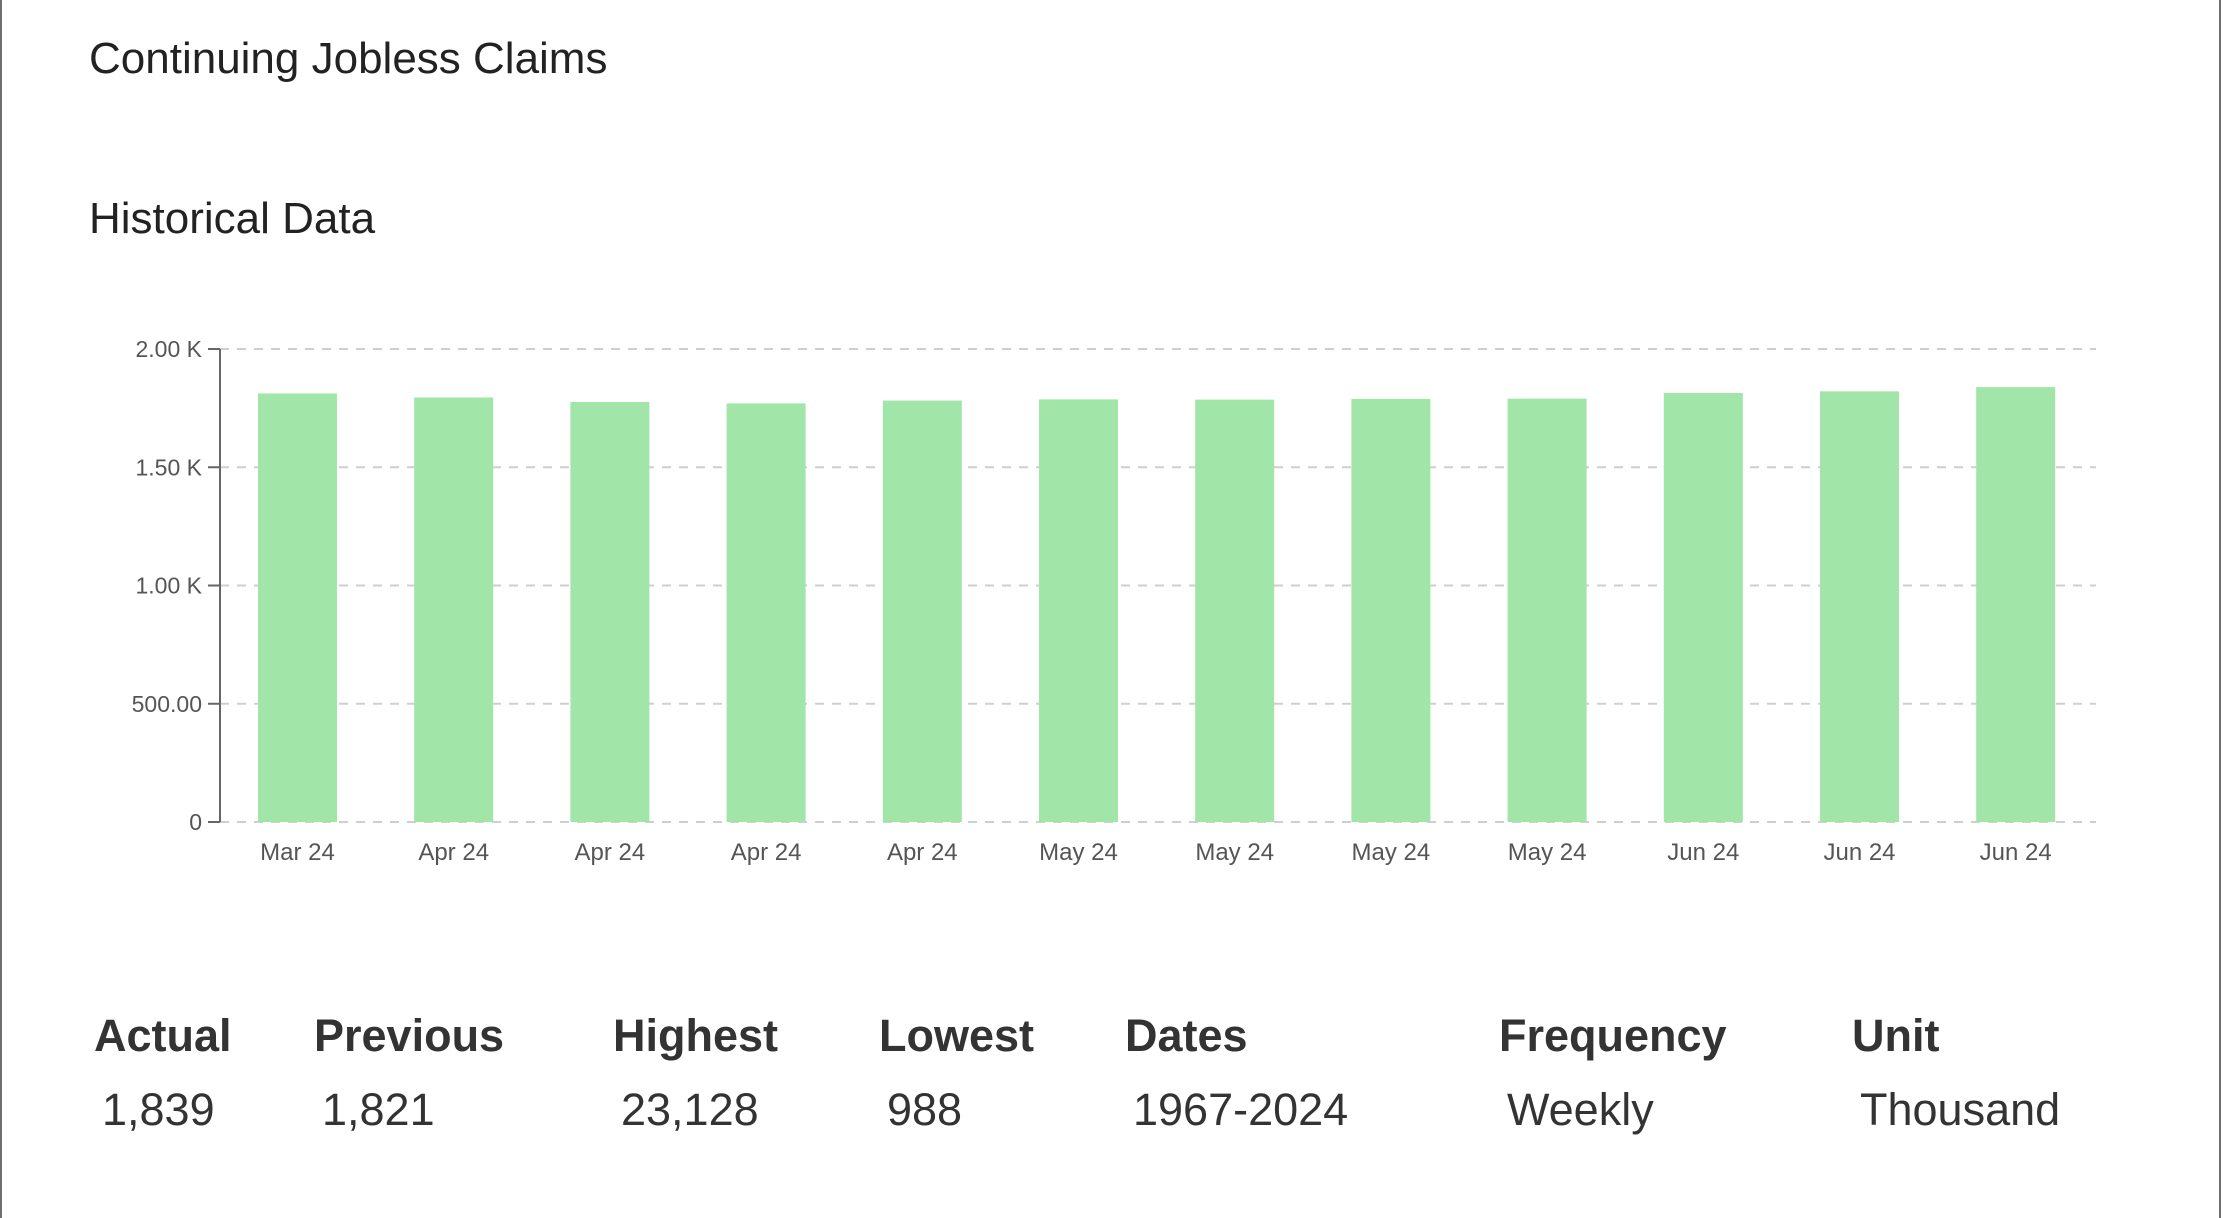  Describe the element at coordinates (1896, 1035) in the screenshot. I see `stat-label-unit: Unit` at that location.